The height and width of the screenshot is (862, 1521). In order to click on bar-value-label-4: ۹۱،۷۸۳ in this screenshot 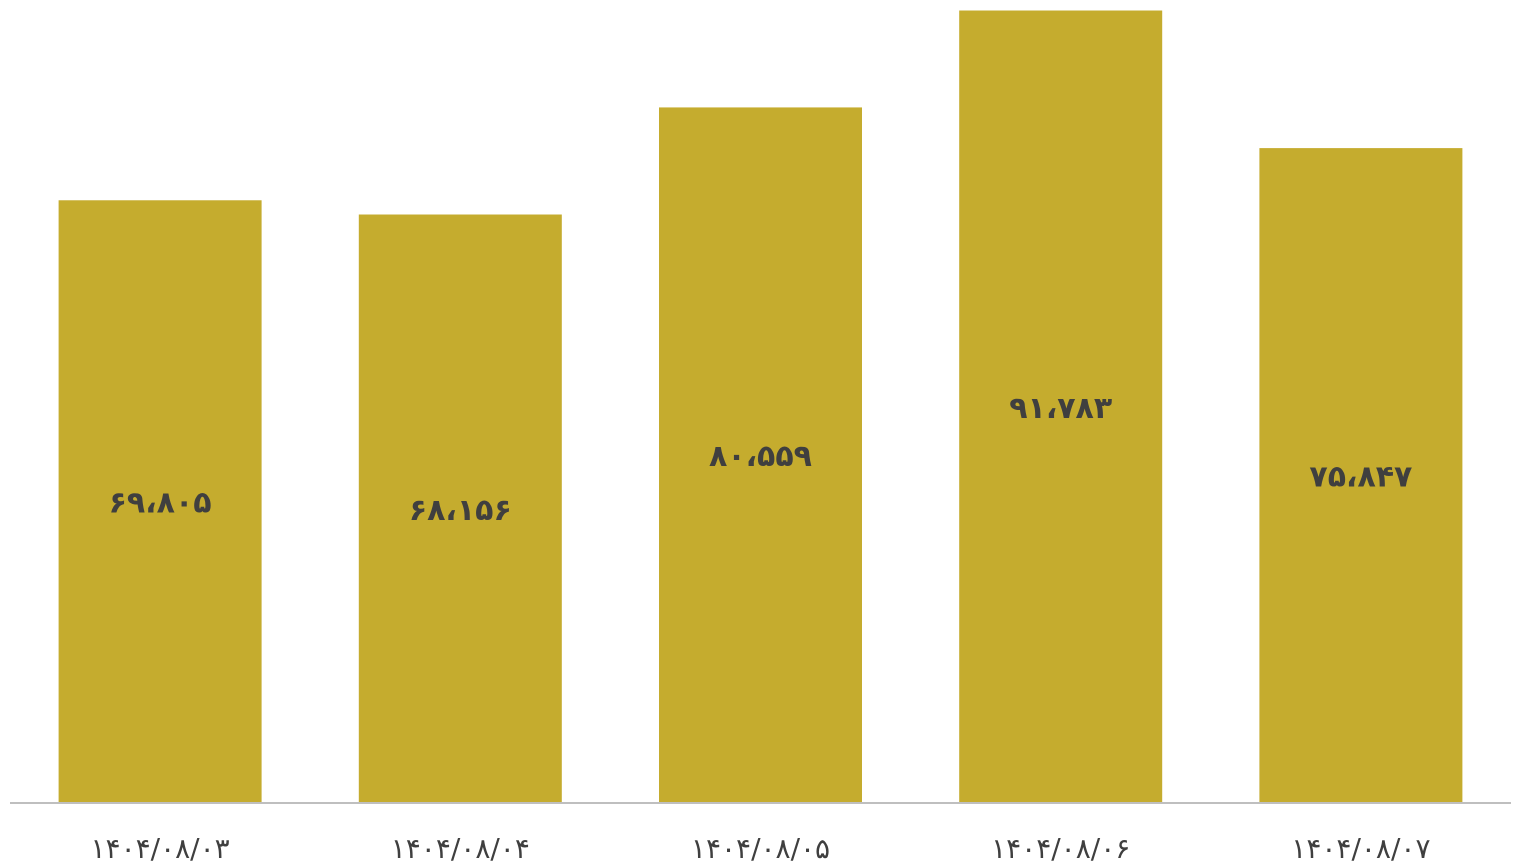, I will do `click(1060, 408)`.